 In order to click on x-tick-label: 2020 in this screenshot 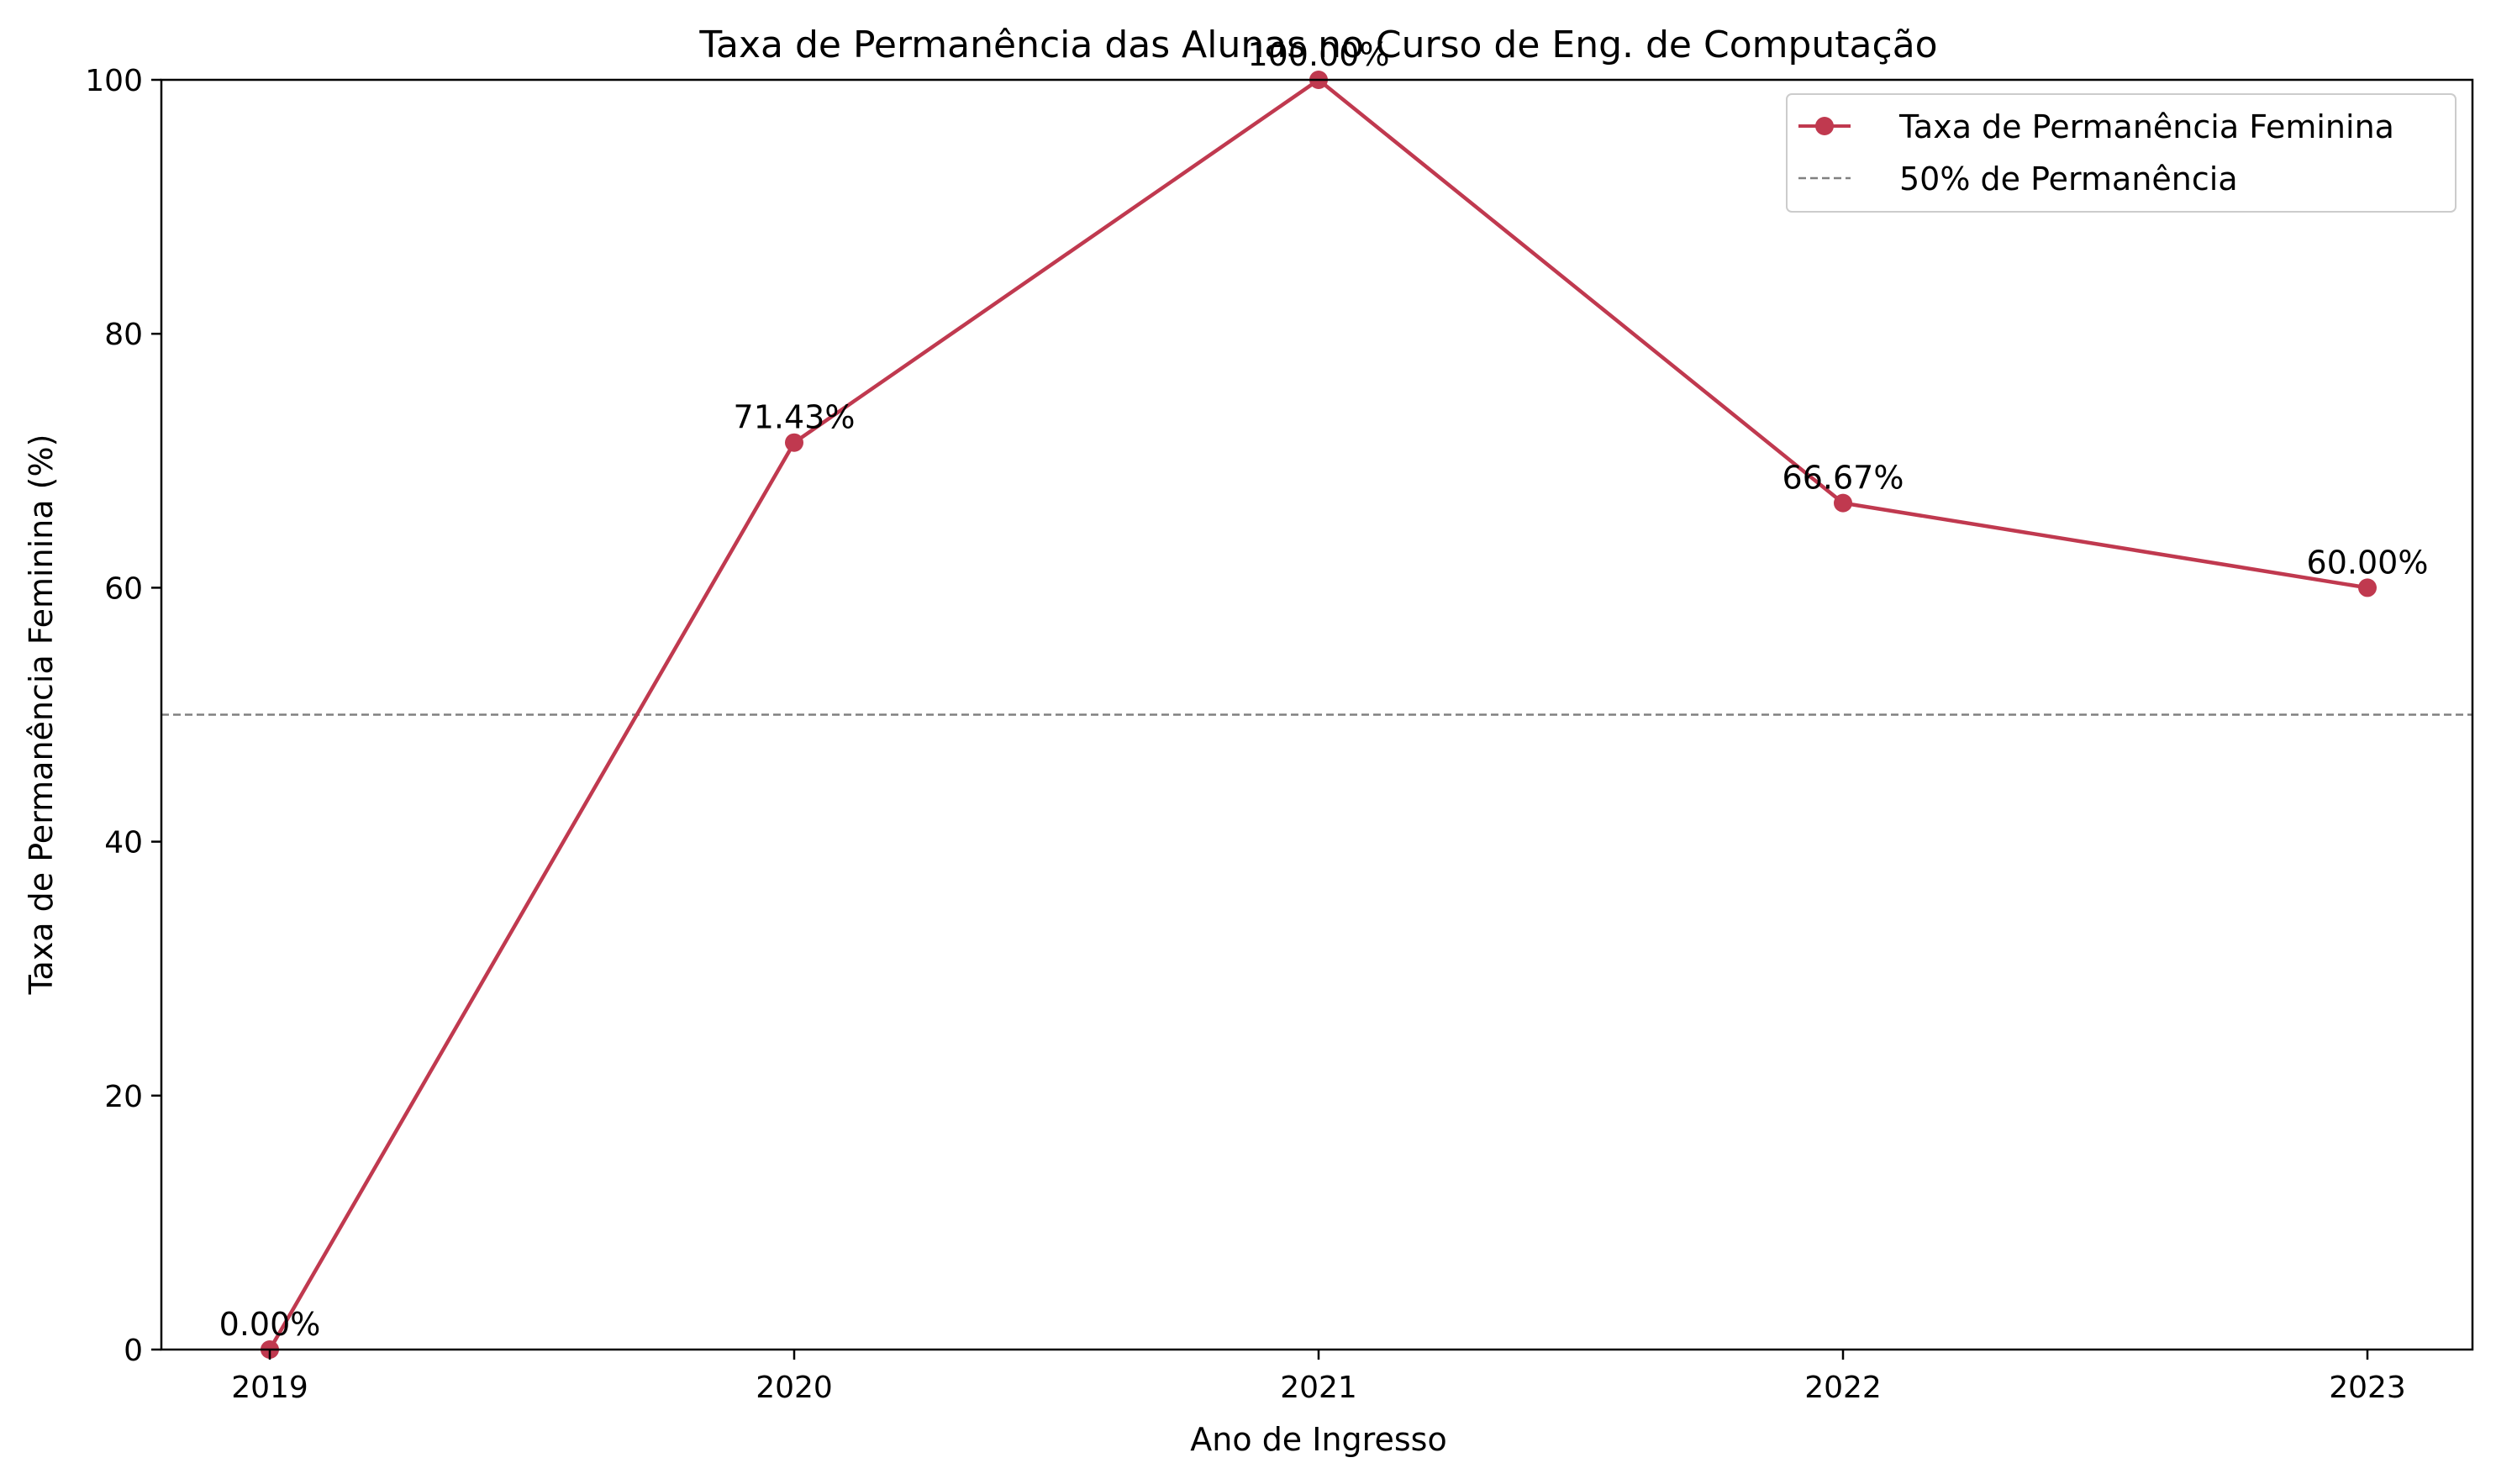, I will do `click(794, 1388)`.